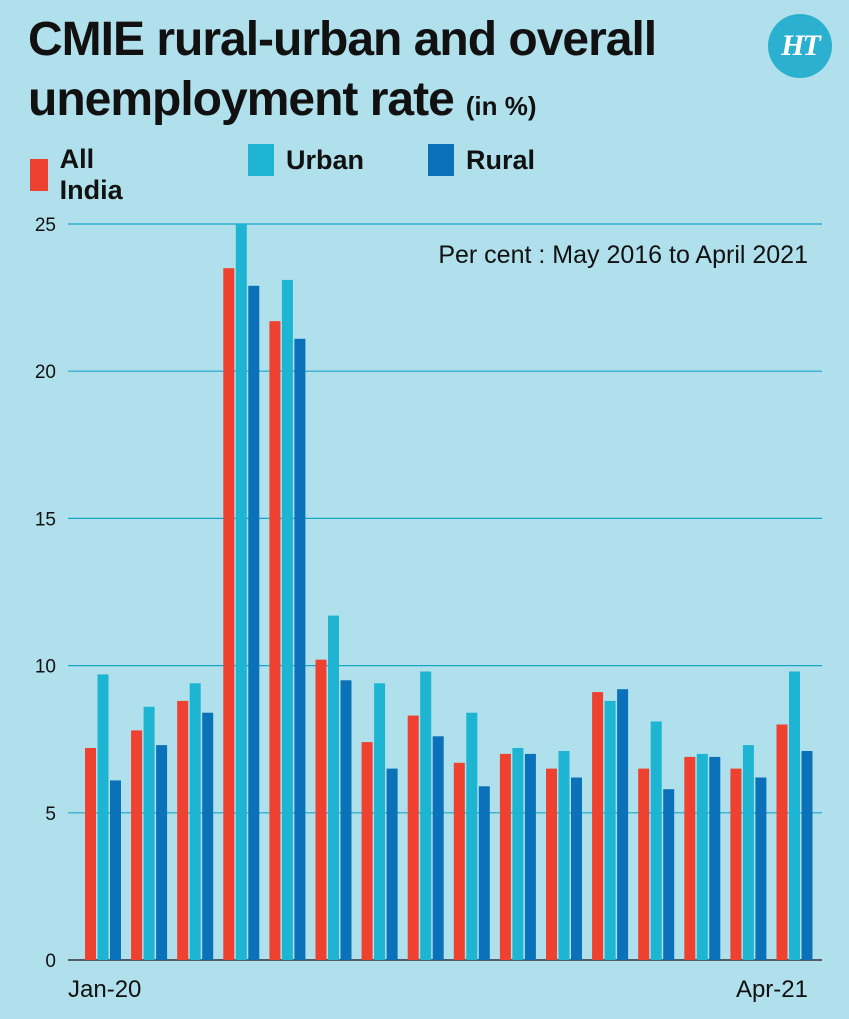 Image resolution: width=849 pixels, height=1019 pixels. What do you see at coordinates (261, 160) in the screenshot?
I see `legend-swatch-urban` at bounding box center [261, 160].